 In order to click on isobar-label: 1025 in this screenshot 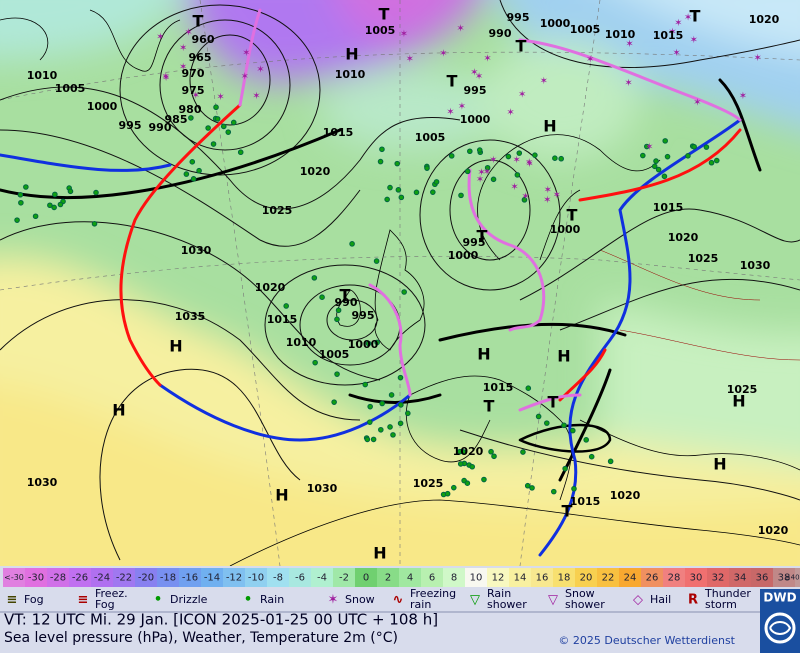, I will do `click(428, 483)`.